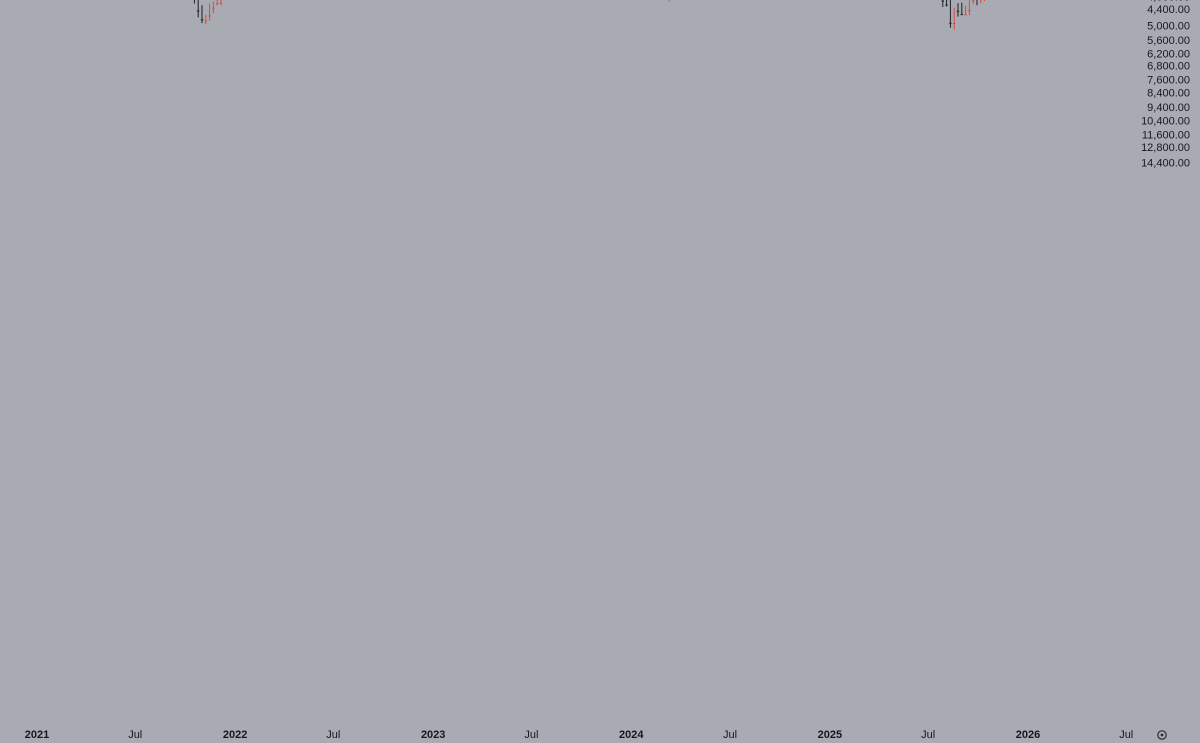 The width and height of the screenshot is (1200, 743). Describe the element at coordinates (1168, 26) in the screenshot. I see `y-tick-label: 5,000.00` at that location.